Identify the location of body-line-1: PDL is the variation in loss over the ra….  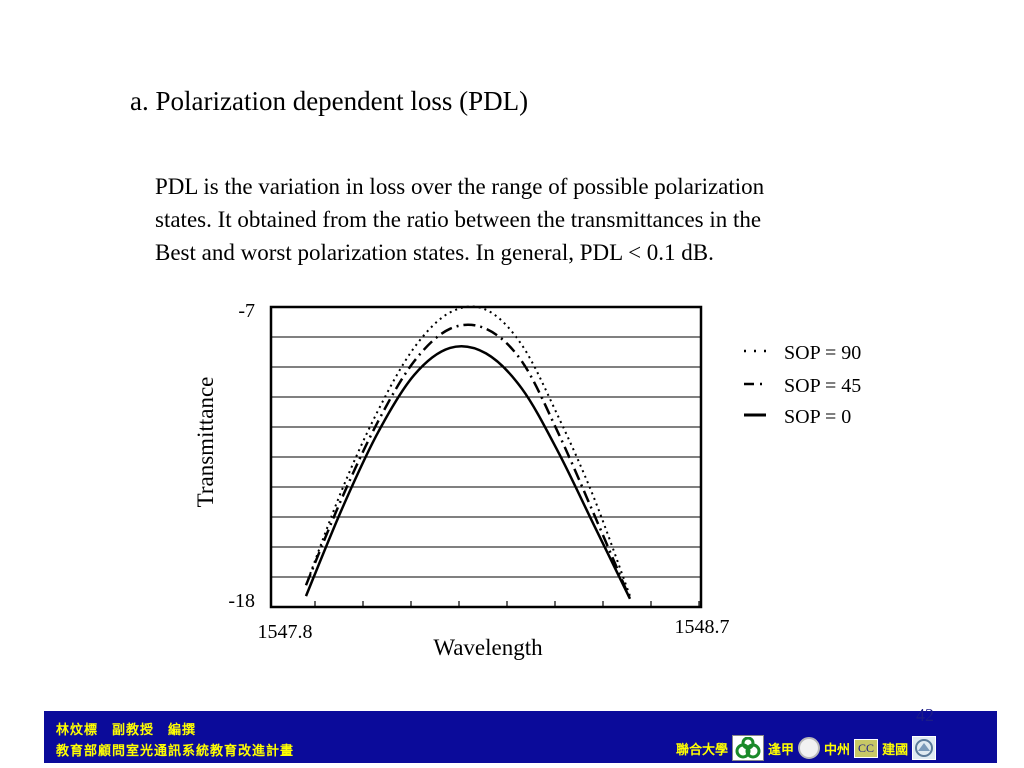
(460, 186).